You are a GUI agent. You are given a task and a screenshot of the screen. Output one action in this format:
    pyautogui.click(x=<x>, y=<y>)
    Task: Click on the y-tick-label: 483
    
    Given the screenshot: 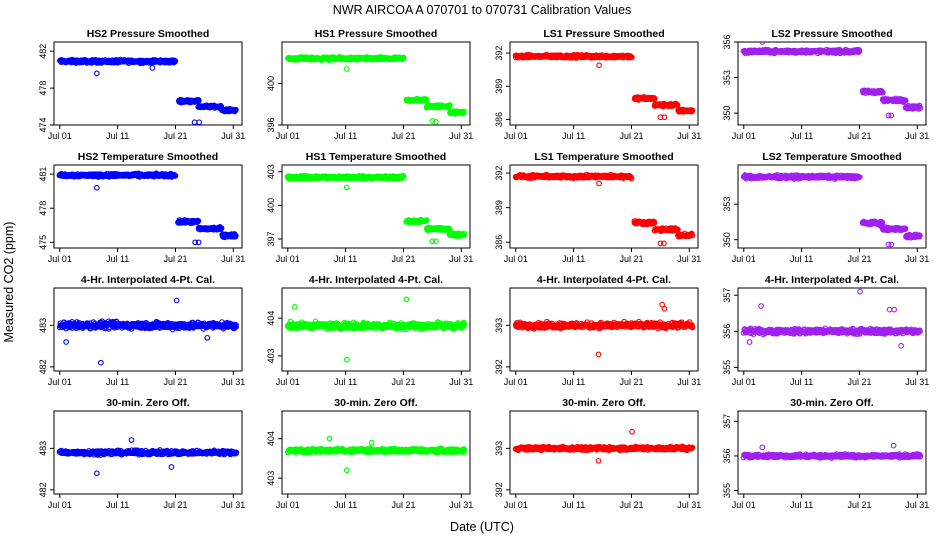 What is the action you would take?
    pyautogui.click(x=43, y=325)
    